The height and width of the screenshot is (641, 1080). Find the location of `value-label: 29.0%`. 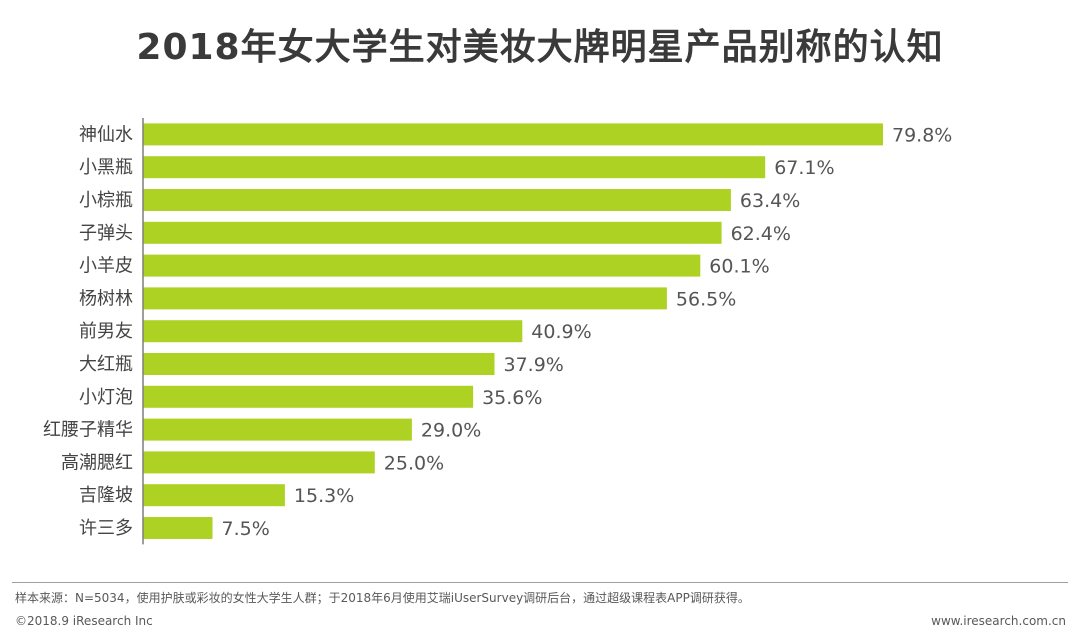

value-label: 29.0% is located at coordinates (451, 431).